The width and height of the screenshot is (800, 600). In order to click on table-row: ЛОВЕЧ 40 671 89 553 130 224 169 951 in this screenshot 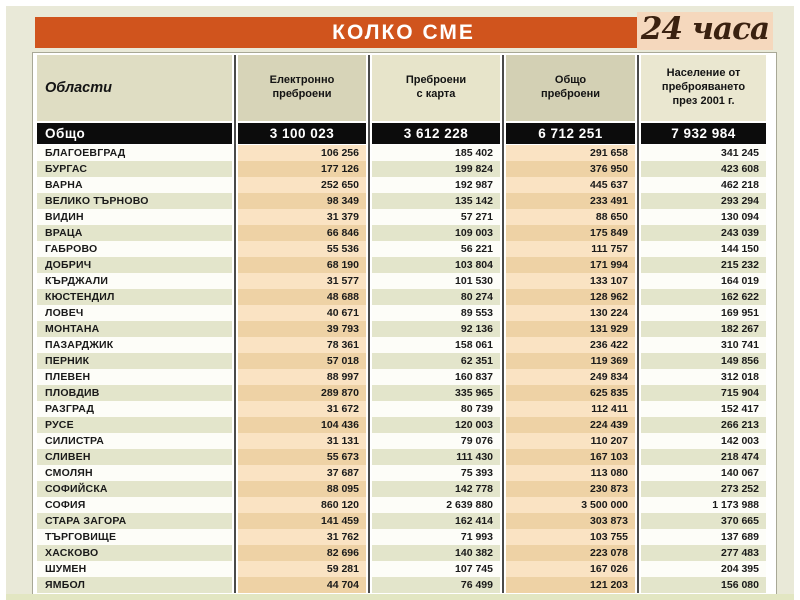, I will do `click(401, 312)`.